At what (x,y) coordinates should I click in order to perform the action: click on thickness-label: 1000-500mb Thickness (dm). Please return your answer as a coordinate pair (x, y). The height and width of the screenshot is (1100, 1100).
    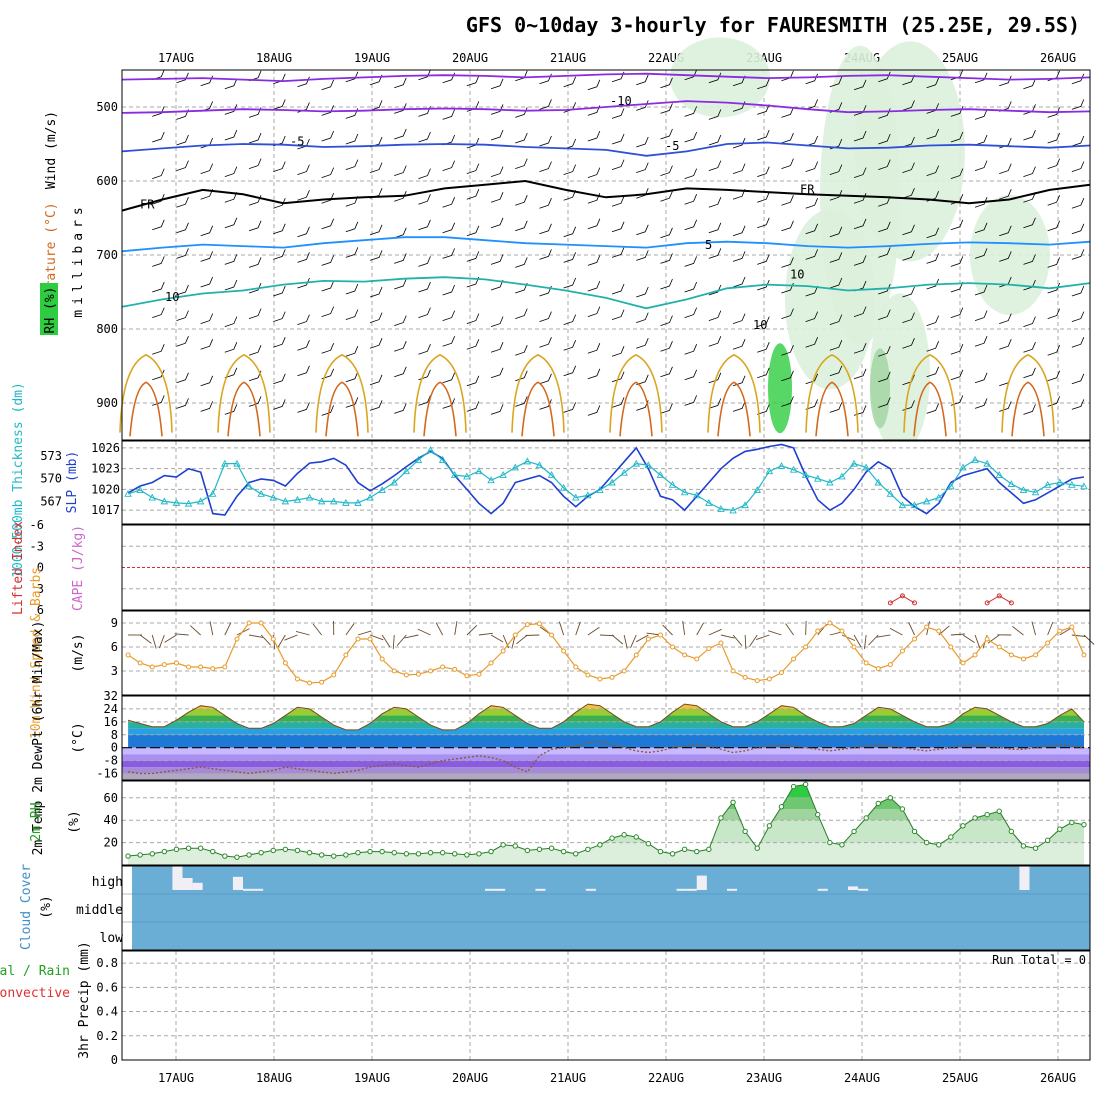
    Looking at the image, I should click on (18, 480).